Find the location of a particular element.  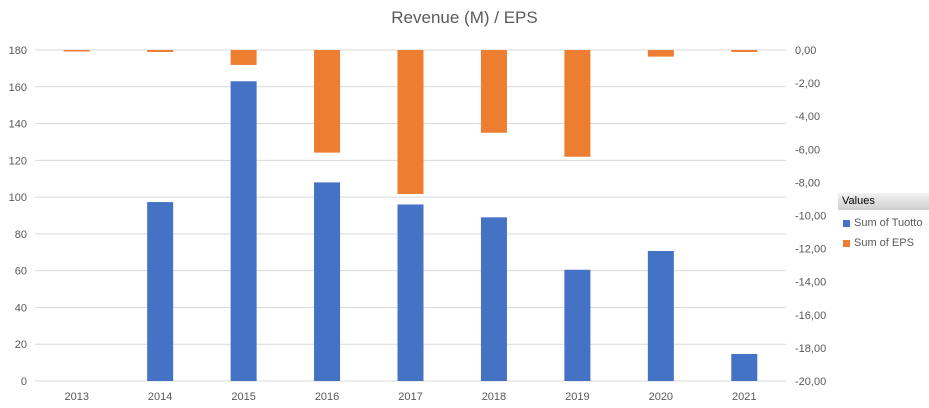

legend-label: Sum of Tuotto is located at coordinates (888, 223).